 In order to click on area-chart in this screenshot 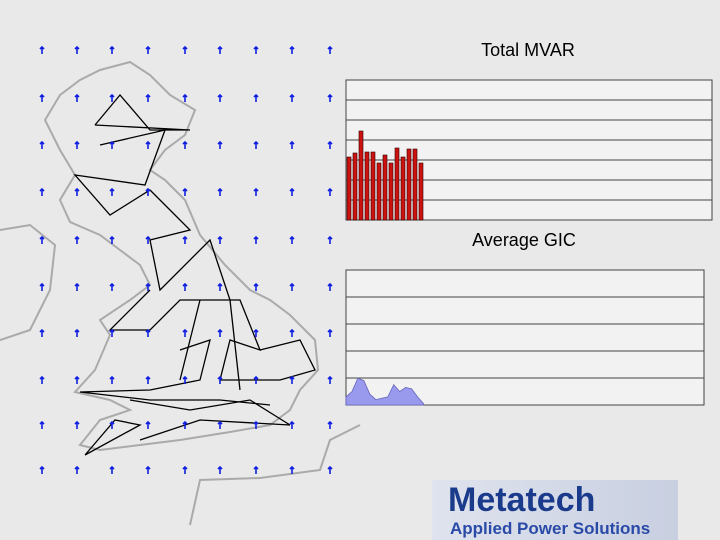, I will do `click(524, 337)`.